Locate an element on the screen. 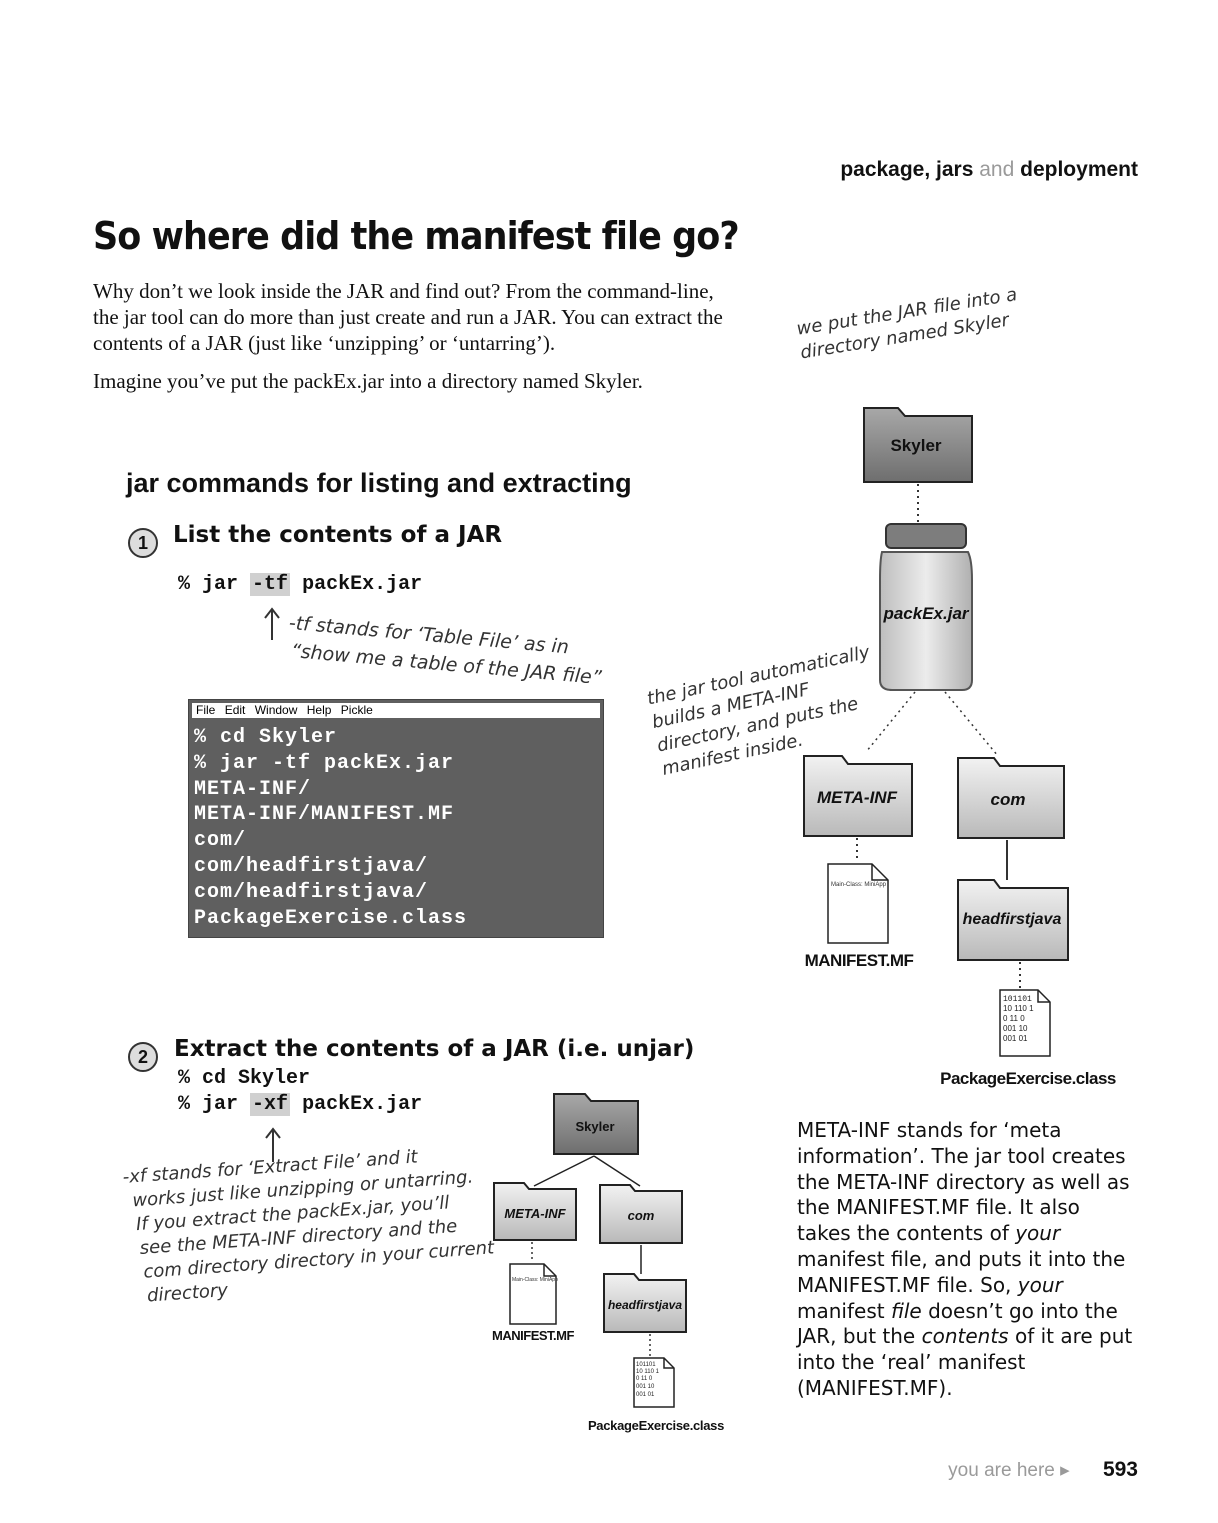 This screenshot has width=1218, height=1523. step-1-command: % jar -tf packEx.jar is located at coordinates (300, 584).